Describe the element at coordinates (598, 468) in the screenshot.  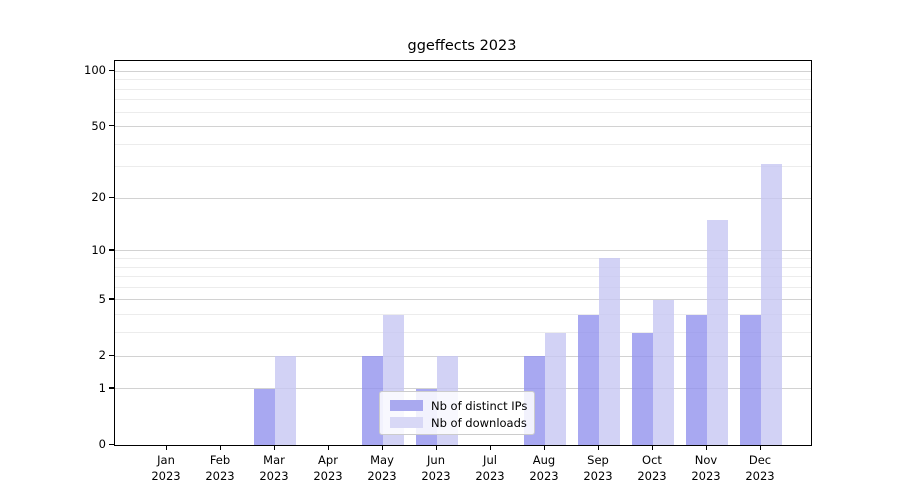
I see `x-tick-label-sep: Sep 2023` at that location.